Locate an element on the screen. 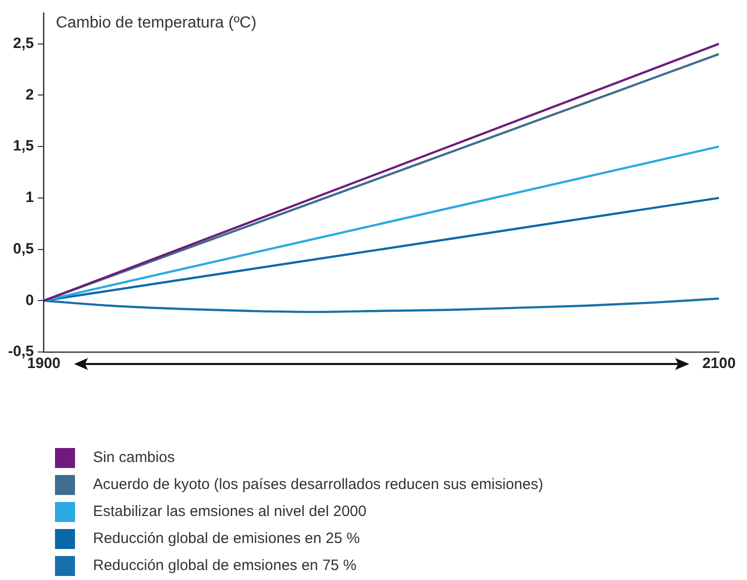  x-tick-label: 2100 is located at coordinates (719, 363).